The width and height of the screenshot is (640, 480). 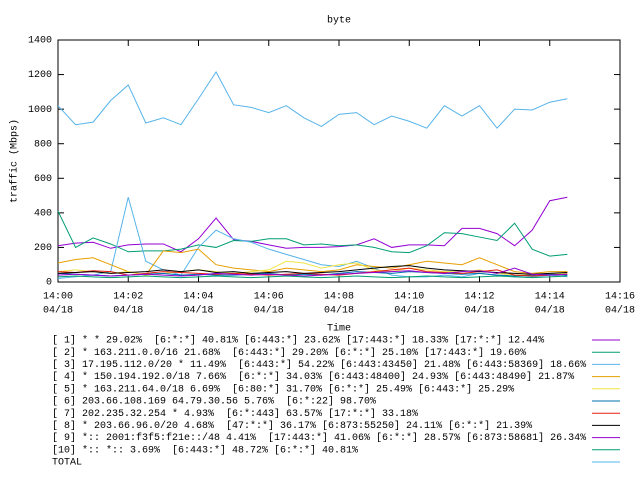 What do you see at coordinates (198, 297) in the screenshot?
I see `x-tick-label: 14:04` at bounding box center [198, 297].